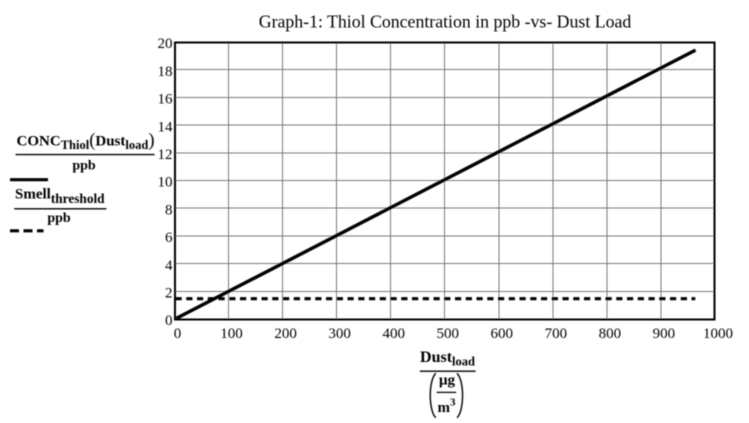 This screenshot has width=749, height=423. Describe the element at coordinates (502, 334) in the screenshot. I see `svg-text: 600` at that location.